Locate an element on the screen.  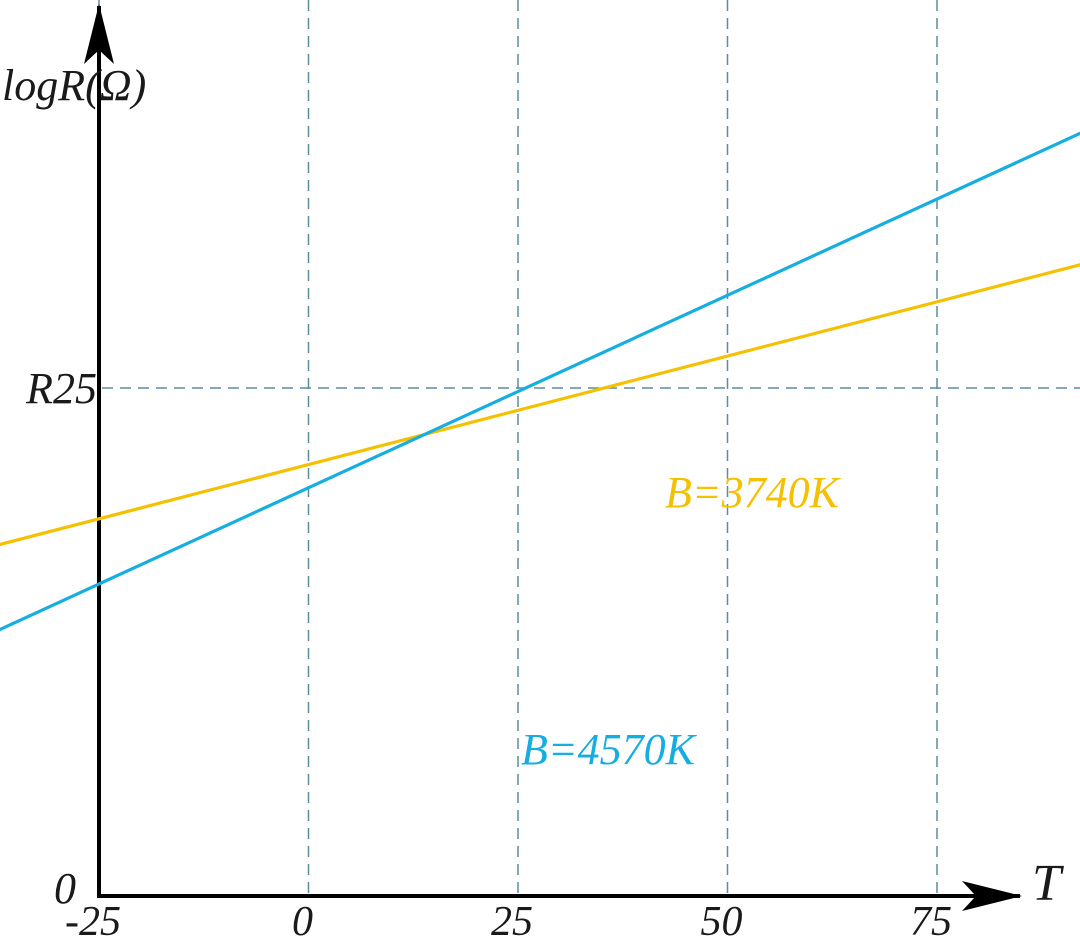
x-tick-labels: -250255075100125 is located at coordinates (508, 921).